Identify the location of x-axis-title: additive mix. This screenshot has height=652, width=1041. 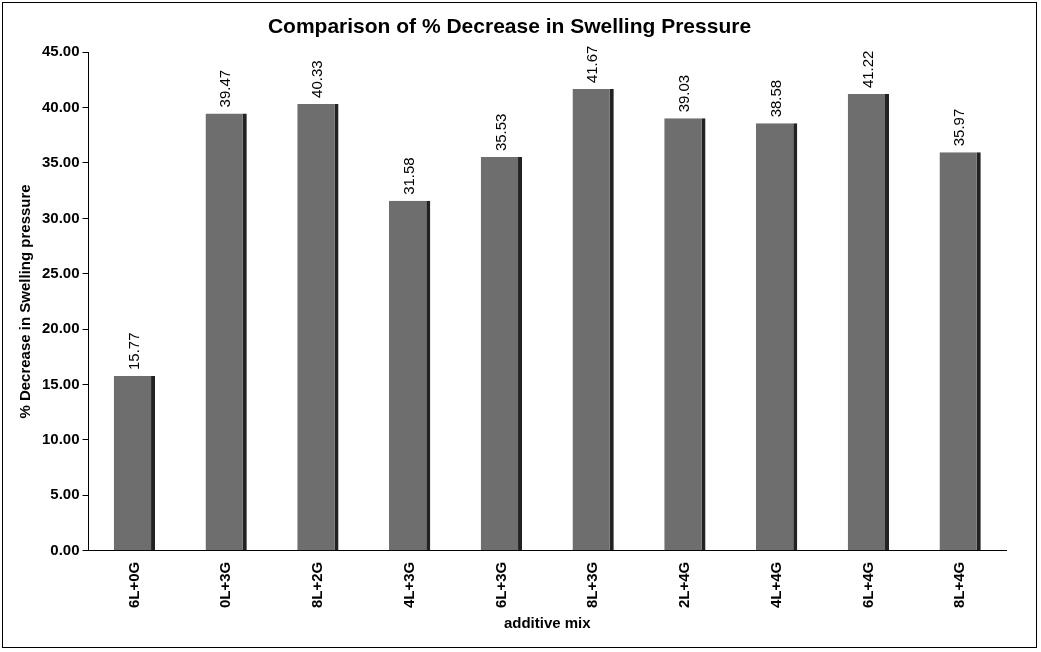
(547, 623).